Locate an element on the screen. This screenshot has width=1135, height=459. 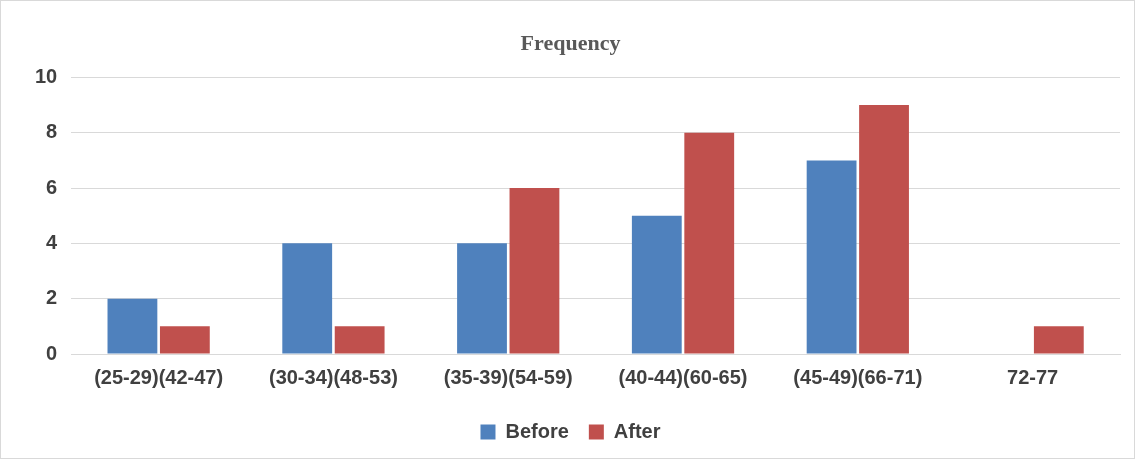
y-tick-label: 0 is located at coordinates (52, 352).